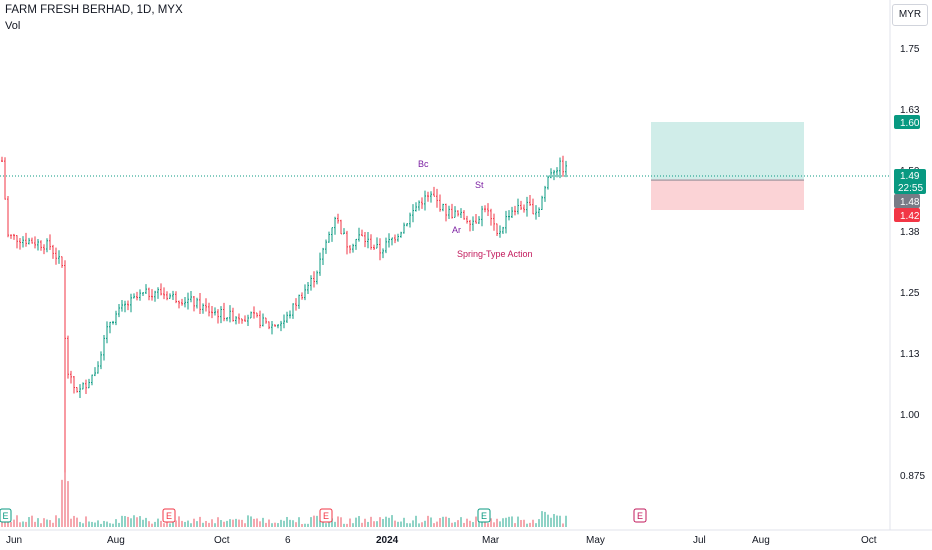 The width and height of the screenshot is (932, 550). Describe the element at coordinates (222, 540) in the screenshot. I see `x-tick: Oct` at that location.